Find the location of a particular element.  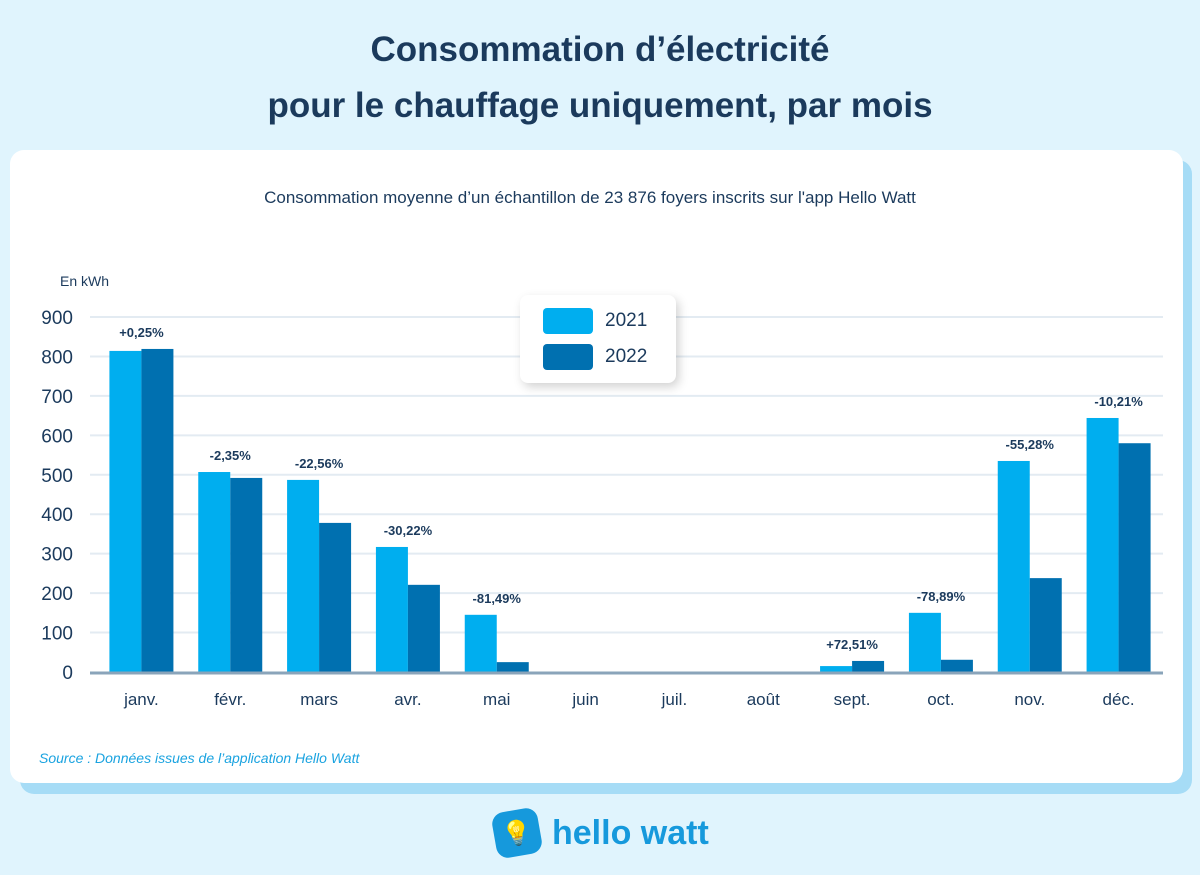

y-tick-label: 600 is located at coordinates (57, 436).